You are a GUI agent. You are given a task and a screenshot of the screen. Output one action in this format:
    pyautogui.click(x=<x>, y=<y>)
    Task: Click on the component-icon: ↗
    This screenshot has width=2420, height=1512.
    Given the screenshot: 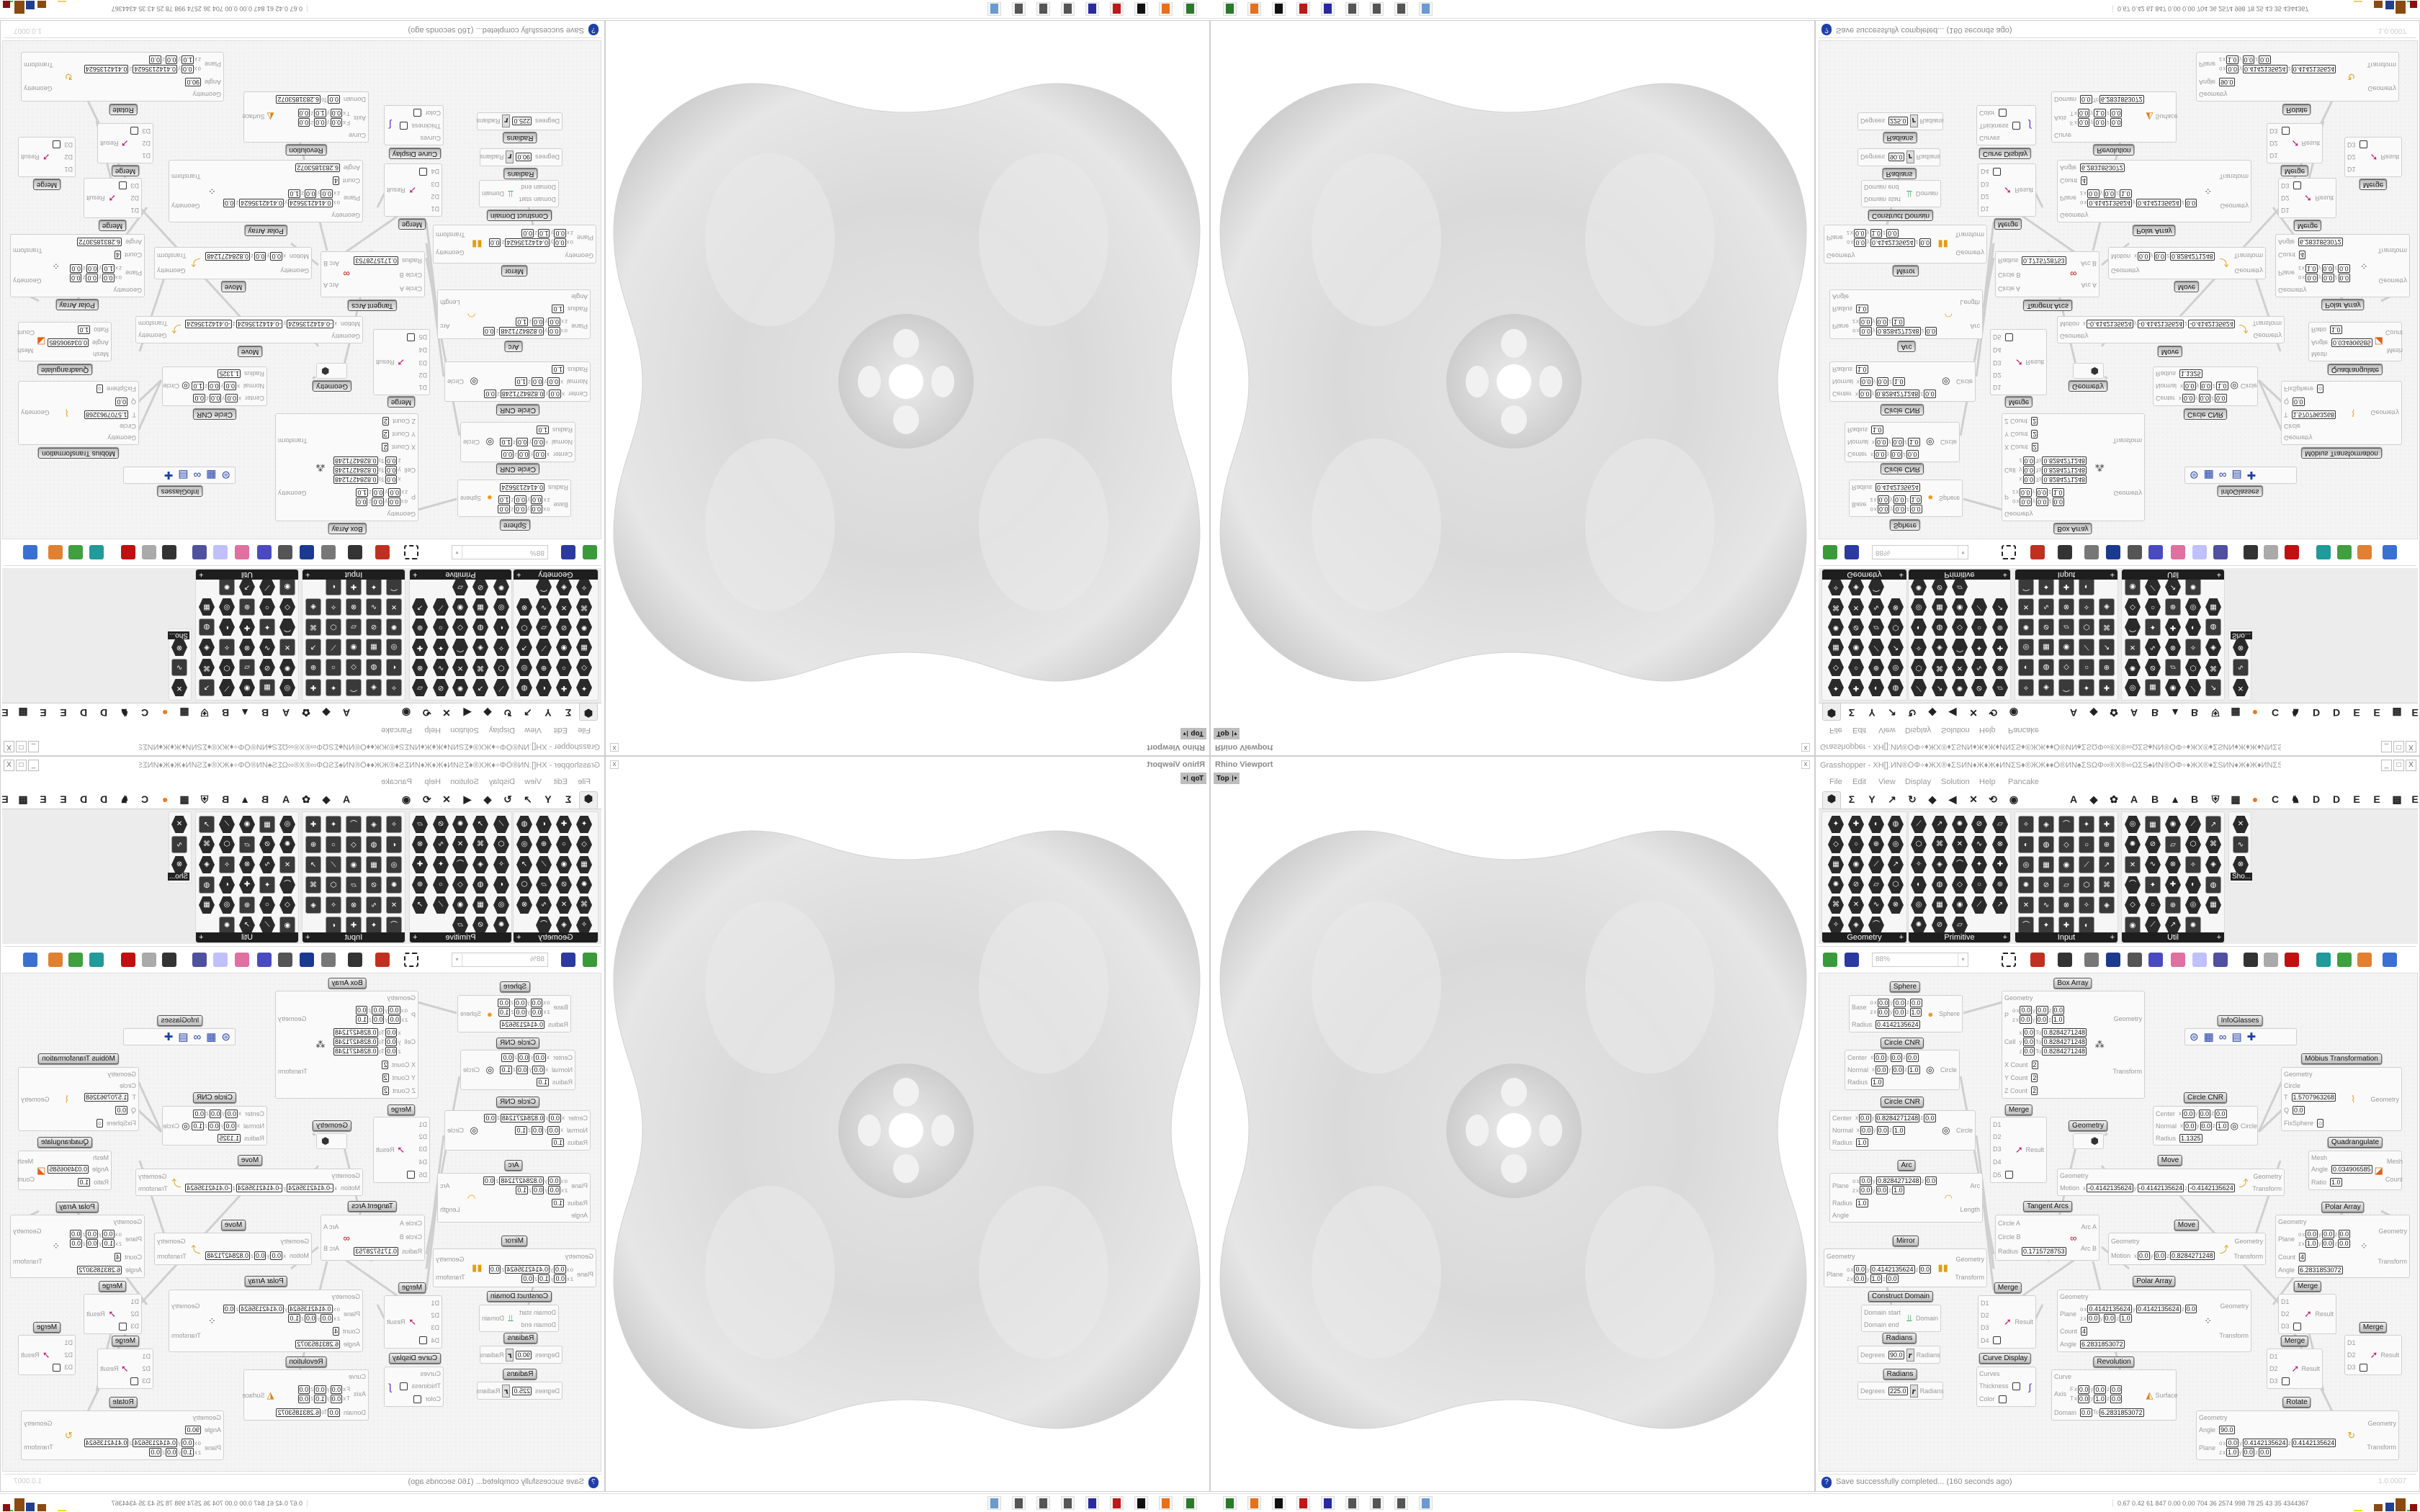 What is the action you would take?
    pyautogui.click(x=313, y=647)
    